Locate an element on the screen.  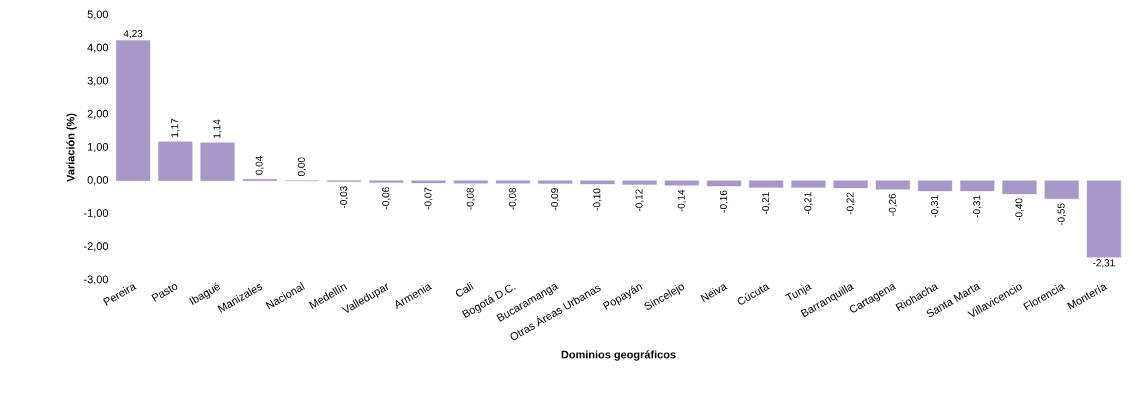
x-tick-label: Neiva is located at coordinates (714, 293).